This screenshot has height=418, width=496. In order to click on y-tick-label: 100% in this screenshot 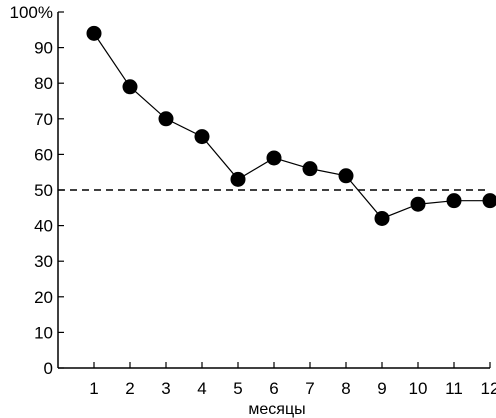, I will do `click(31, 12)`.